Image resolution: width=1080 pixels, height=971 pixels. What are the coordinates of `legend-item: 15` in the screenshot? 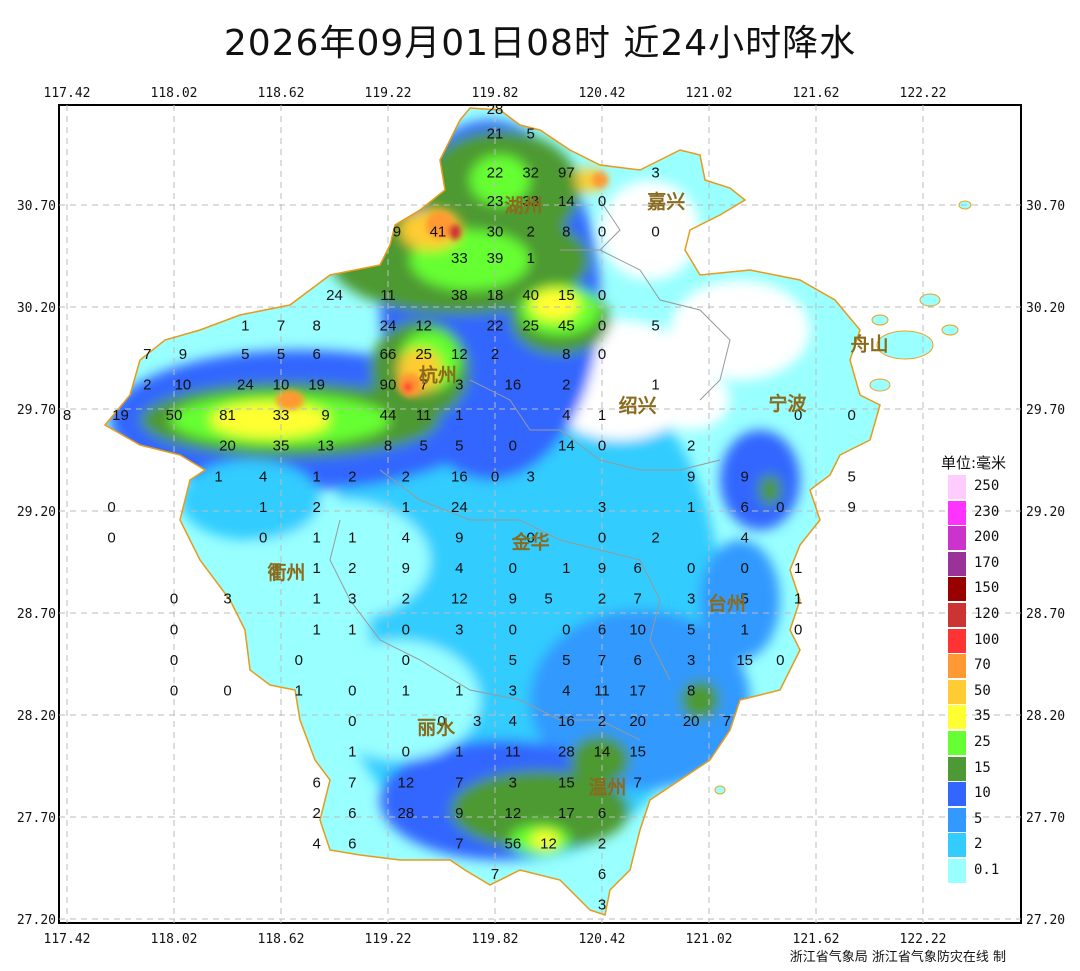 It's located at (993, 768).